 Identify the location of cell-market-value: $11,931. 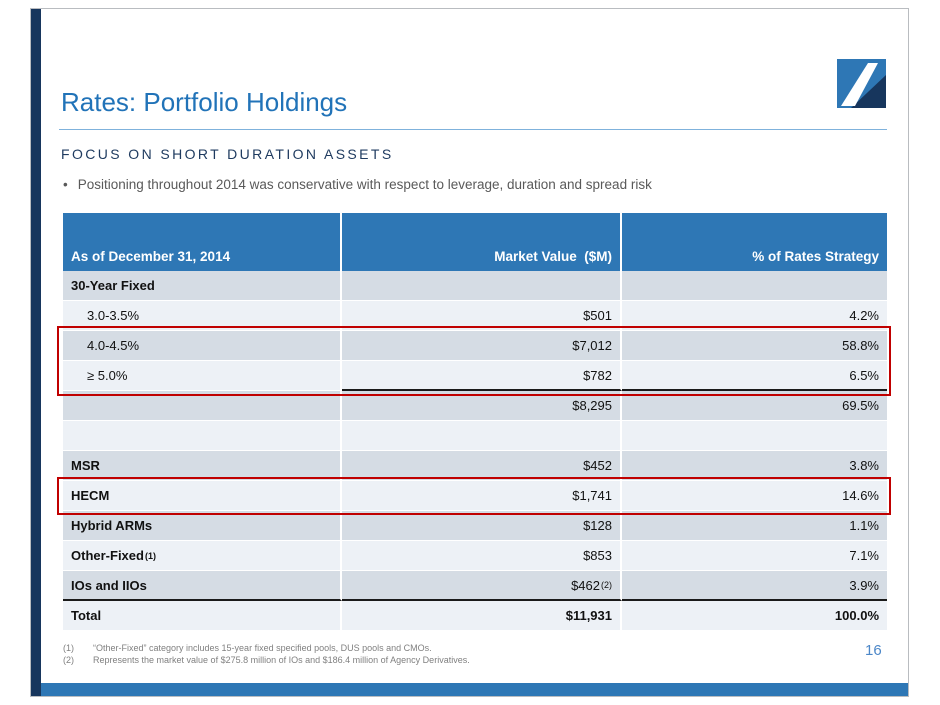
(482, 616).